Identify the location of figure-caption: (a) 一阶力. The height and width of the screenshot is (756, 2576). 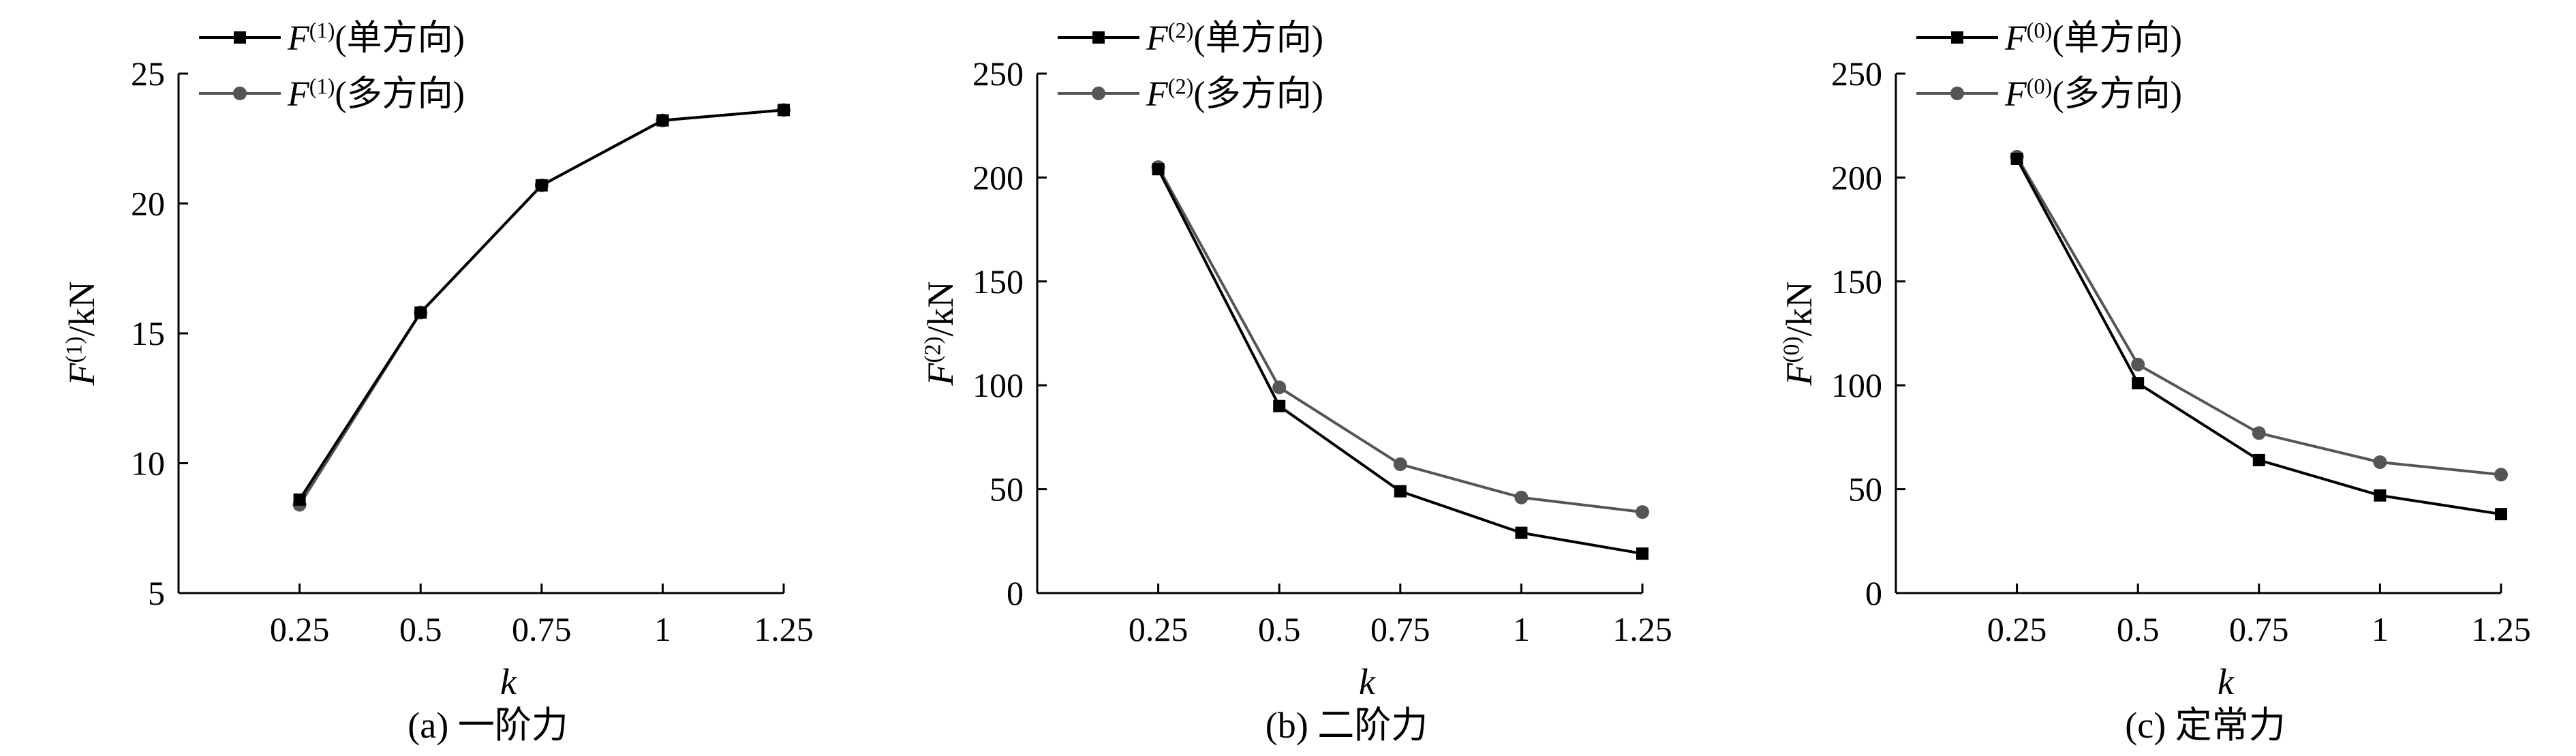
(488, 726).